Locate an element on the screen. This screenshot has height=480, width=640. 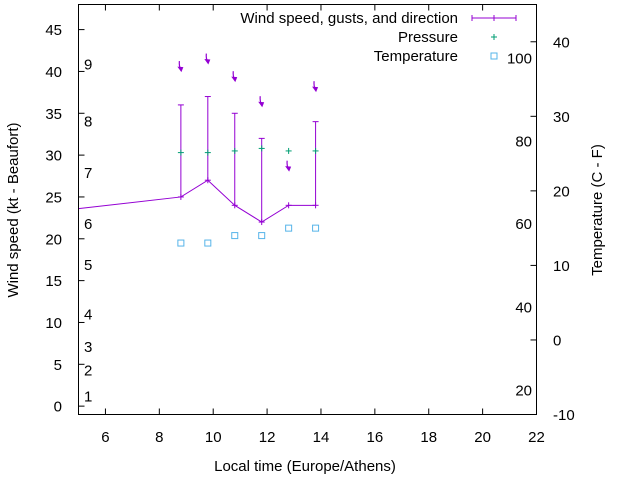
y-tick-label: 5 is located at coordinates (58, 365).